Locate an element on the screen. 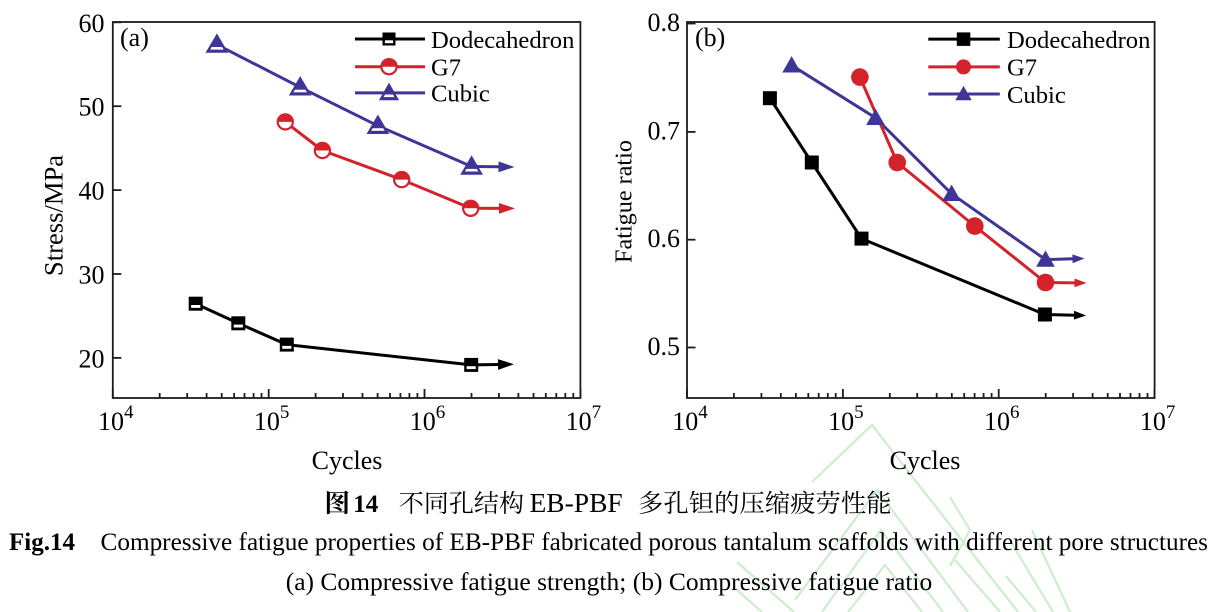 This screenshot has height=612, width=1218. svg-text: 0.8 is located at coordinates (664, 22).